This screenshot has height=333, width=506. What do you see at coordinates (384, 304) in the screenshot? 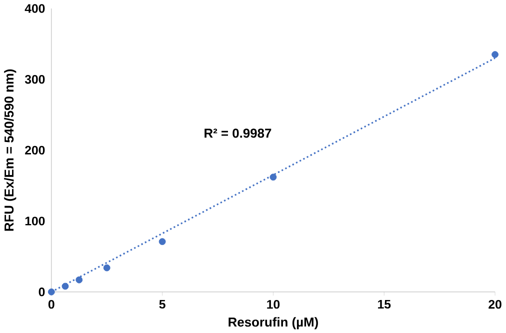
I see `x-tick-label: 15` at bounding box center [384, 304].